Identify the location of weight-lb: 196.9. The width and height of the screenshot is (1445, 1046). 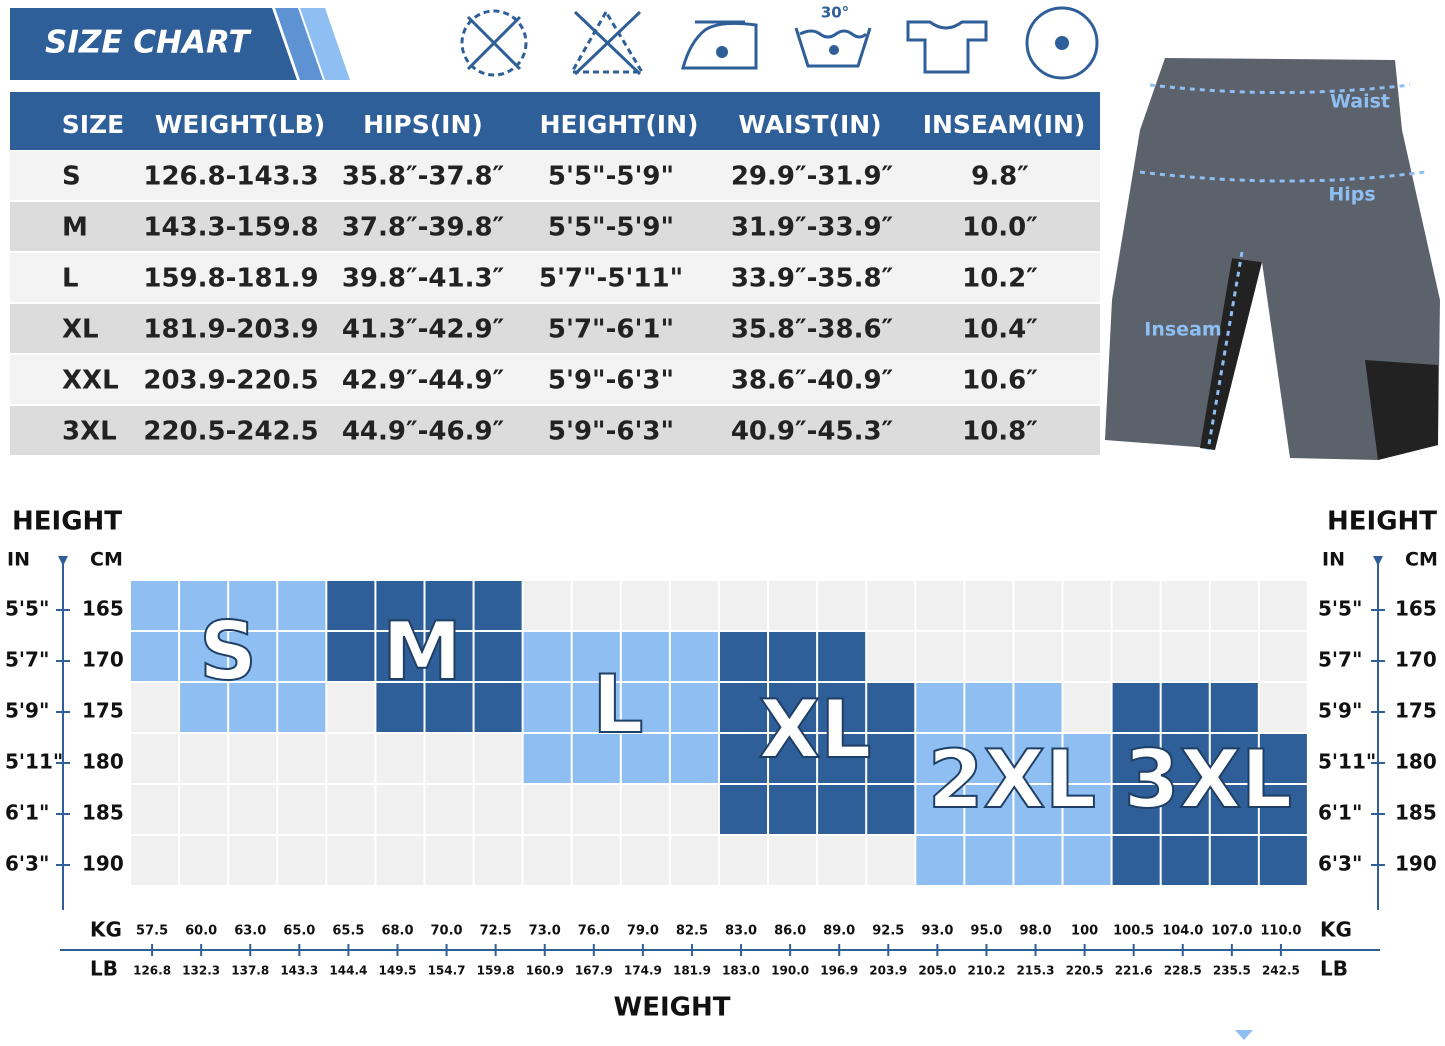
(839, 971).